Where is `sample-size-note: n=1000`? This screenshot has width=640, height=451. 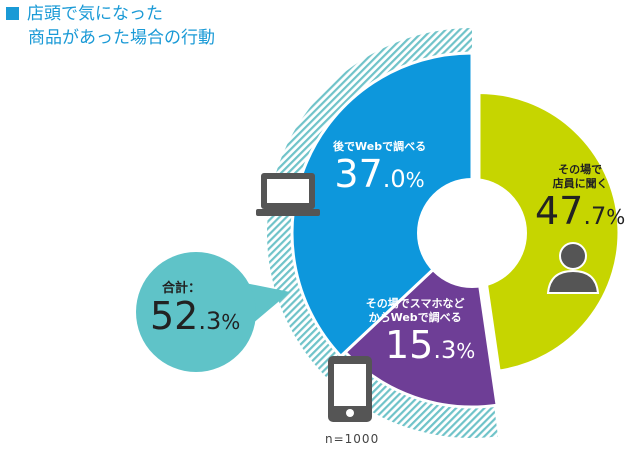 sample-size-note: n=1000 is located at coordinates (352, 439).